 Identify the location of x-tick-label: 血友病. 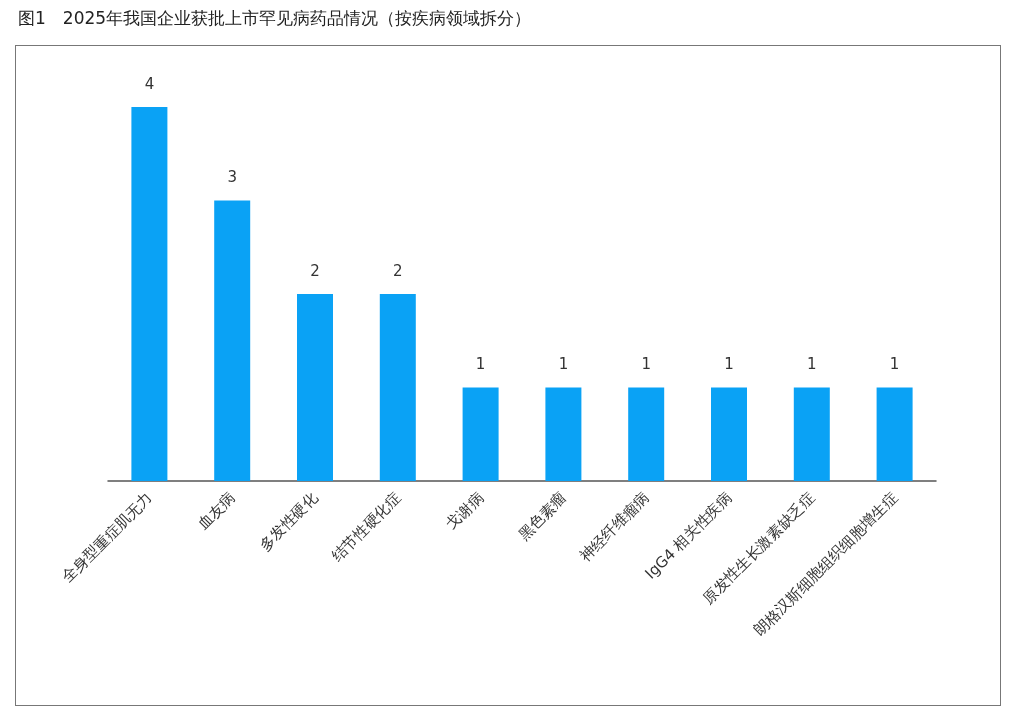
(216, 511).